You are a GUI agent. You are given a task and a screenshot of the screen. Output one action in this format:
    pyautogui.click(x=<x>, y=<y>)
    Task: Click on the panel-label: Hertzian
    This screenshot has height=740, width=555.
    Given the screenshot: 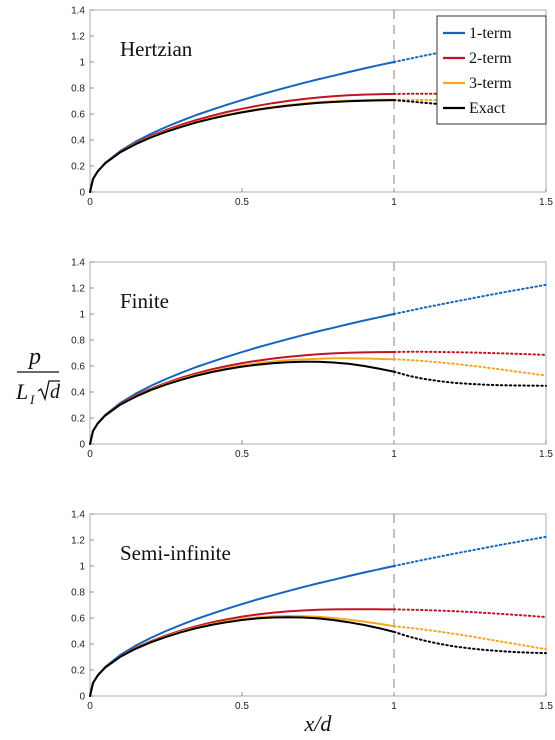 What is the action you would take?
    pyautogui.click(x=156, y=49)
    